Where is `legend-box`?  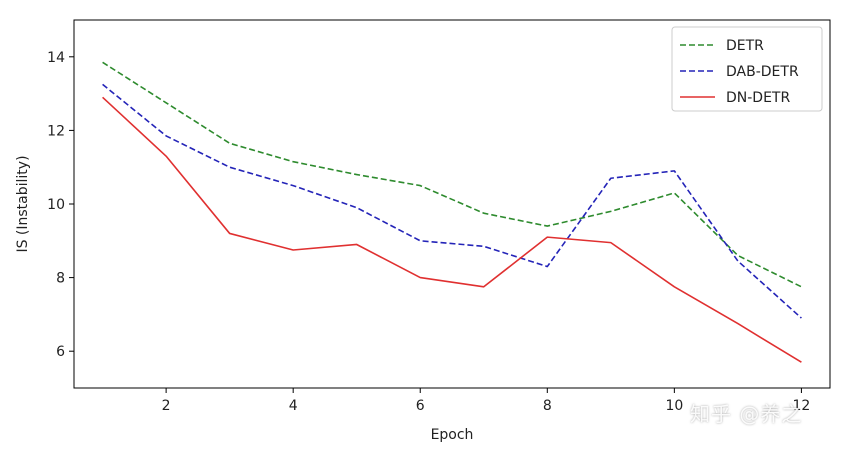 legend-box is located at coordinates (747, 69).